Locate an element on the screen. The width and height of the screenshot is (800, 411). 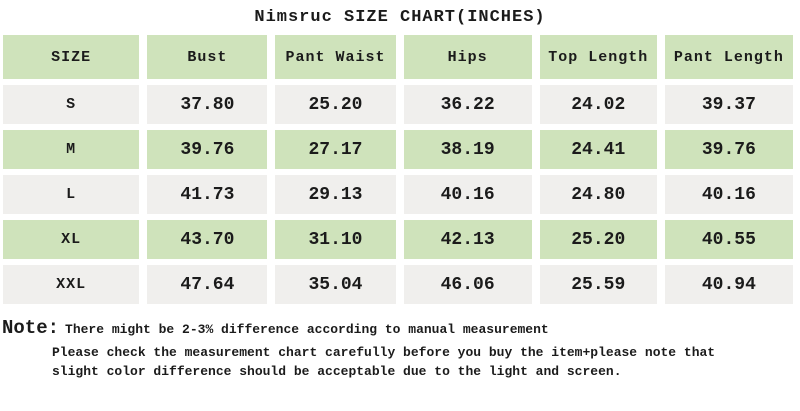
size-cell: XXL is located at coordinates (71, 284).